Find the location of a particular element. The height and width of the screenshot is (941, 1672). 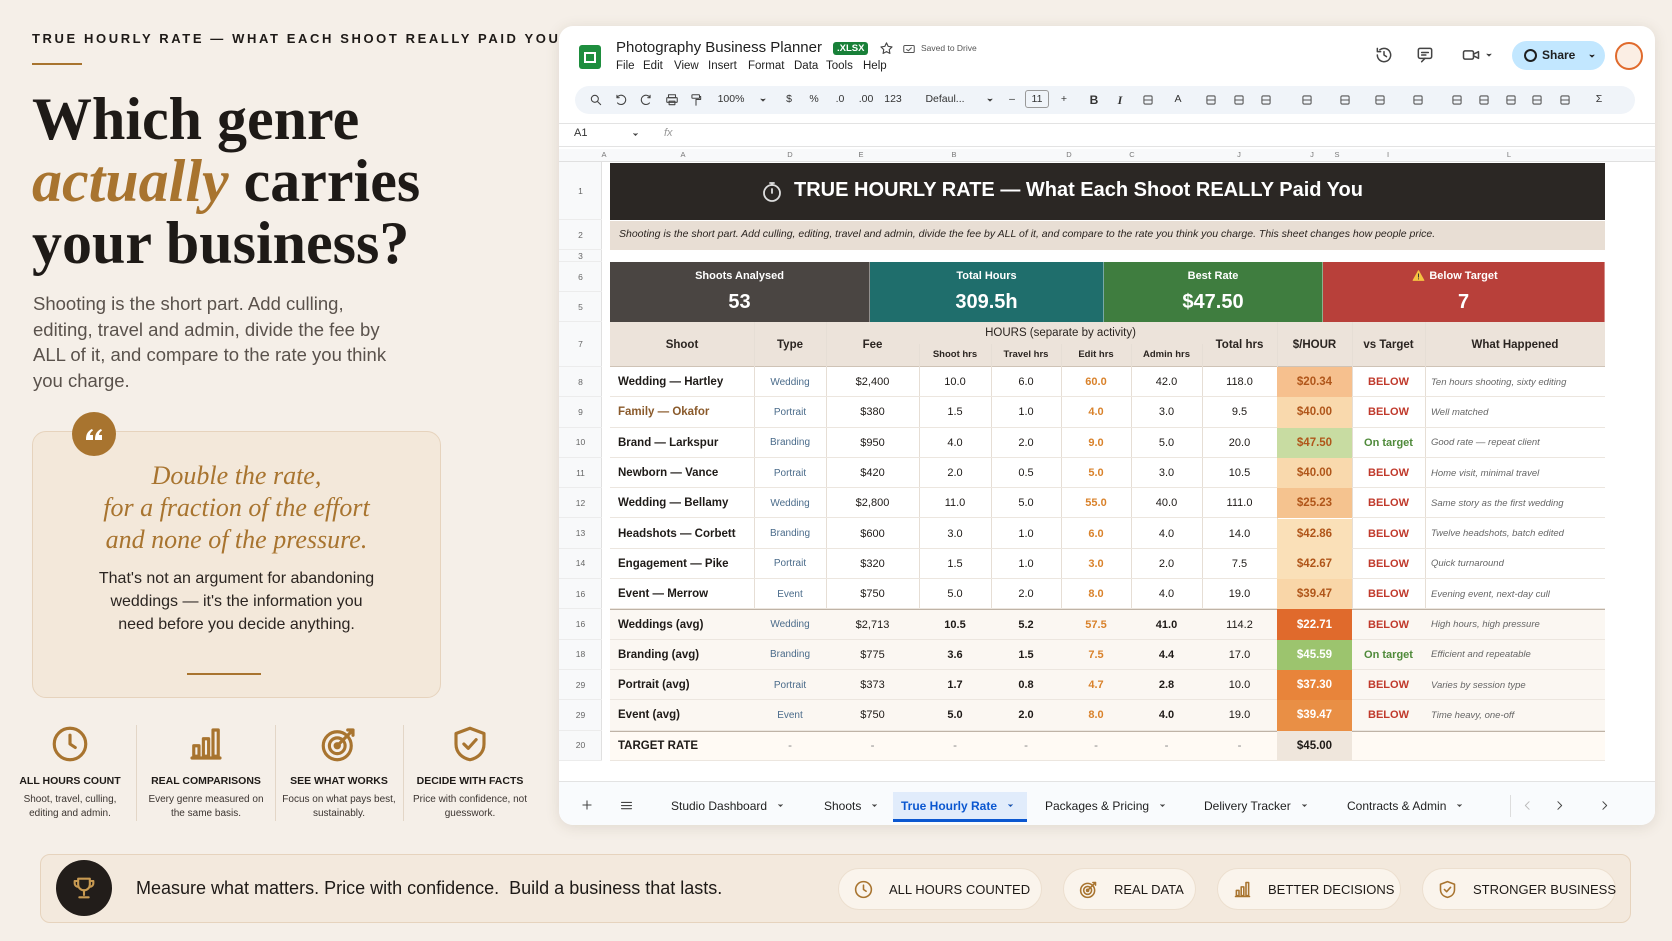

column-letter: L is located at coordinates (1509, 154).